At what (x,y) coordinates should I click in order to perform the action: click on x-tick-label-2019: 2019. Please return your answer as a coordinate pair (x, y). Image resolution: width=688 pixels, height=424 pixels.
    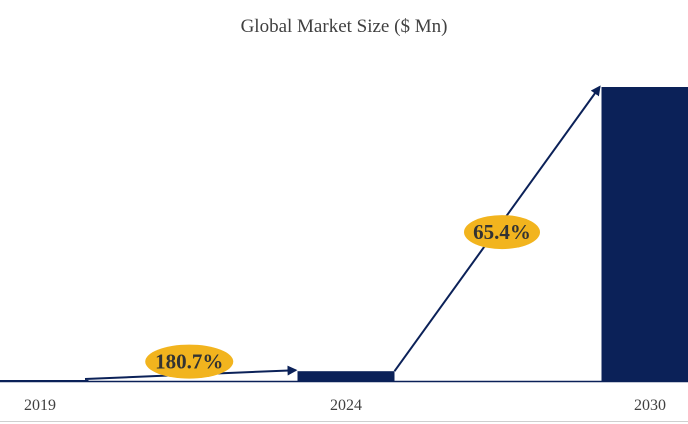
    Looking at the image, I should click on (40, 405).